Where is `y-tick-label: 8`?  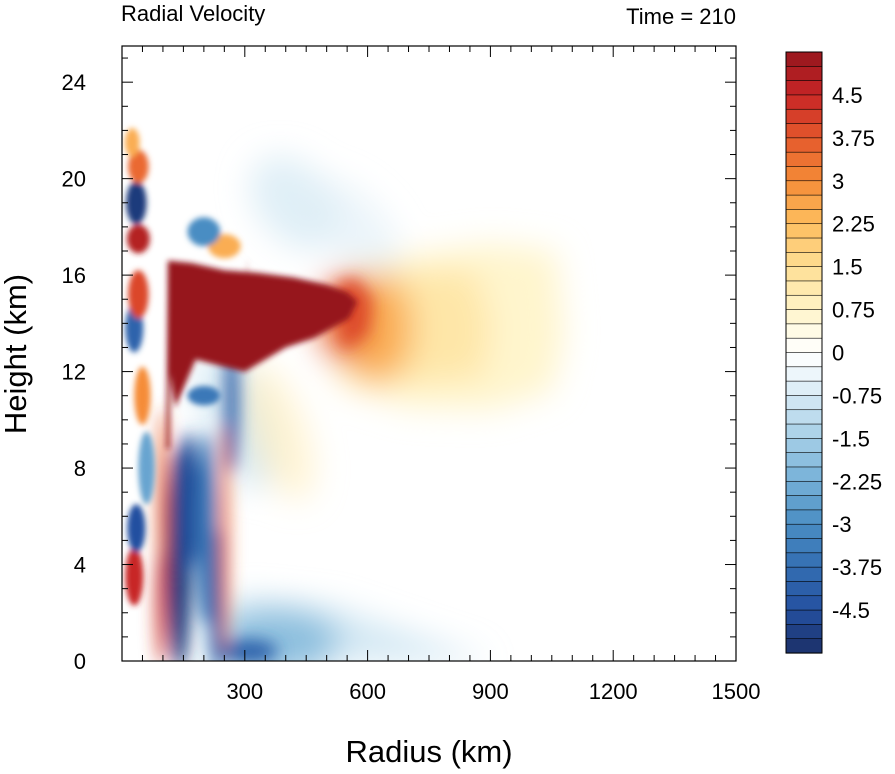
y-tick-label: 8 is located at coordinates (80, 468).